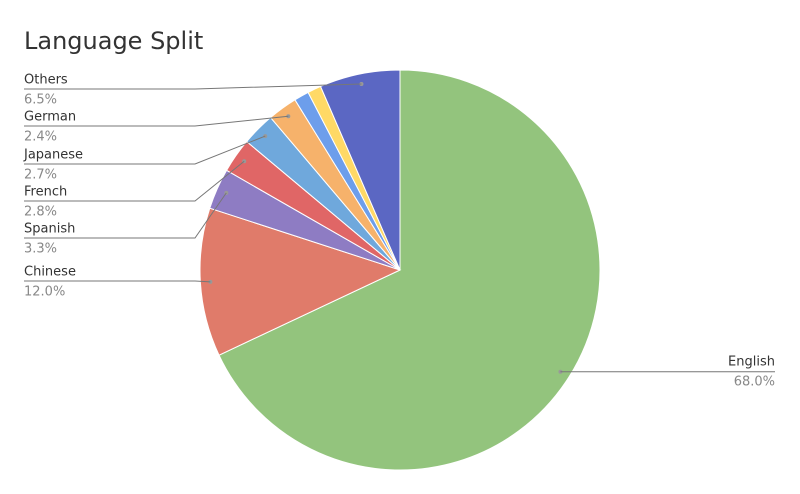  Describe the element at coordinates (40, 137) in the screenshot. I see `slice-value-label: 2.4%` at that location.